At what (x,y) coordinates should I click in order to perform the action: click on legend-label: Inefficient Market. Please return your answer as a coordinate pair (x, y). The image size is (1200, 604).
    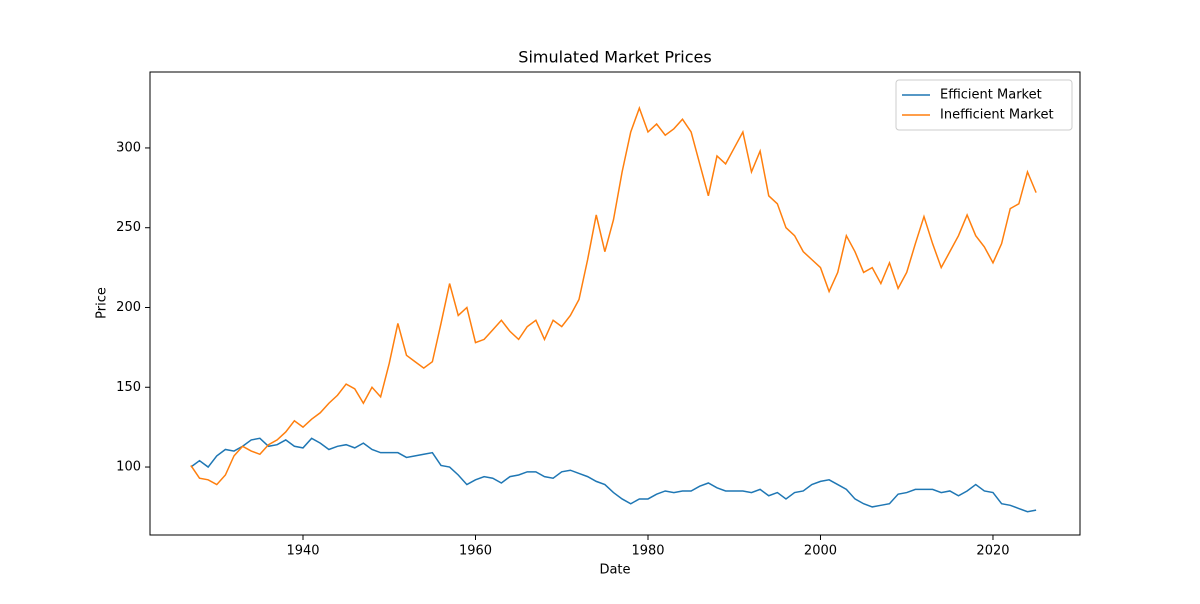
    Looking at the image, I should click on (997, 115).